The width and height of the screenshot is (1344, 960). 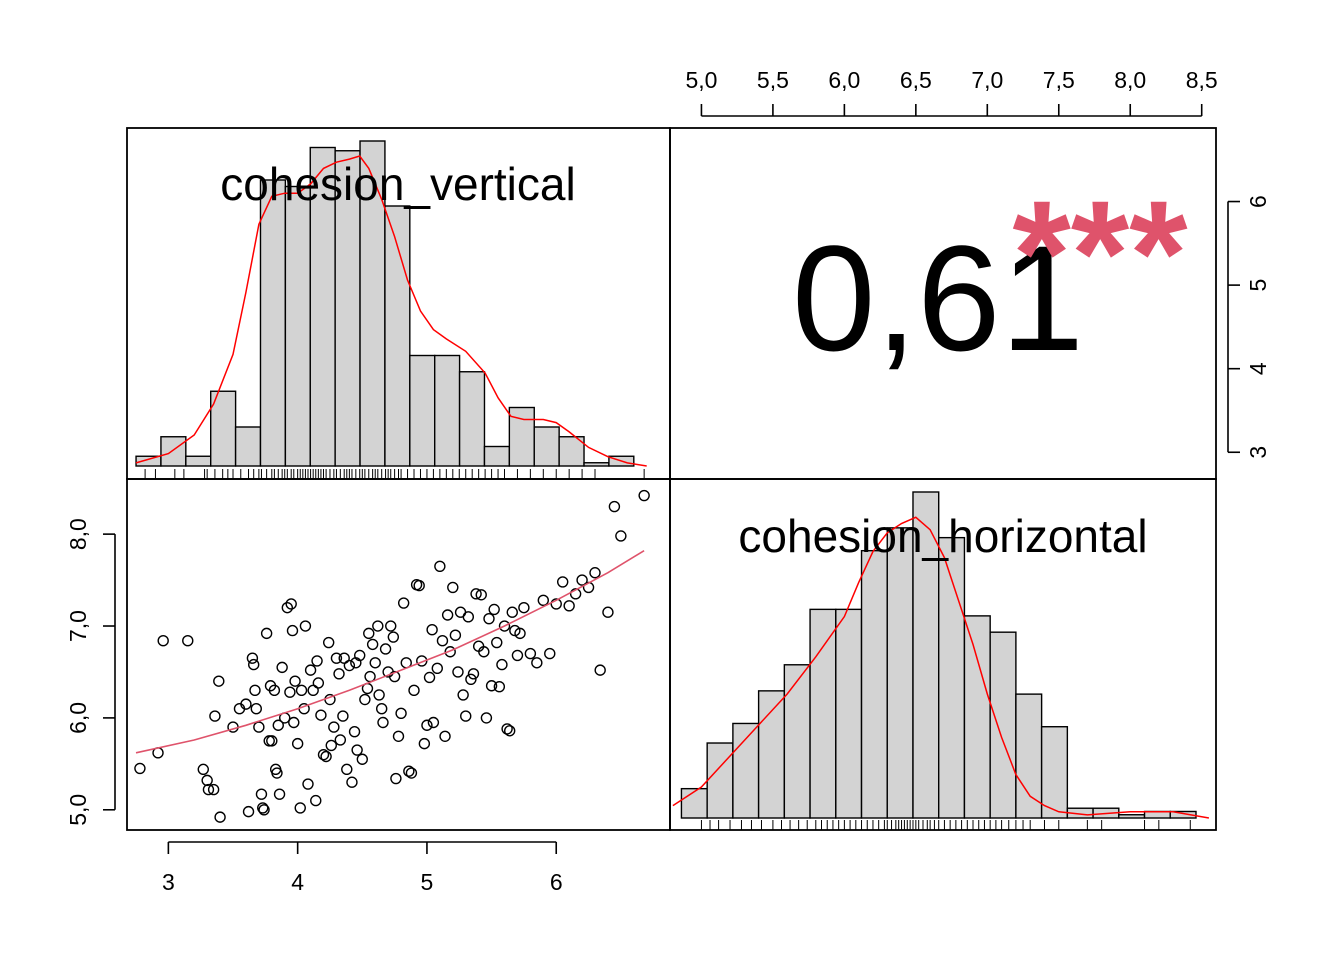 I want to click on top-axis-tick-label: 6,0, so click(x=844, y=80).